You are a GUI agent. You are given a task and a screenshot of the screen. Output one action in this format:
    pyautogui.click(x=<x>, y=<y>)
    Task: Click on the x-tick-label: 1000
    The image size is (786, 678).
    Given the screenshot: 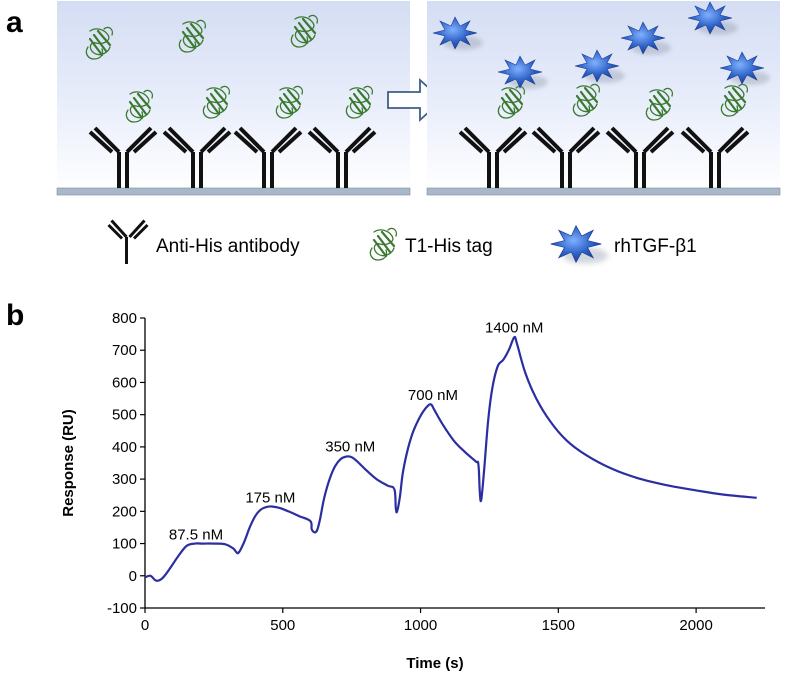 What is the action you would take?
    pyautogui.click(x=420, y=625)
    